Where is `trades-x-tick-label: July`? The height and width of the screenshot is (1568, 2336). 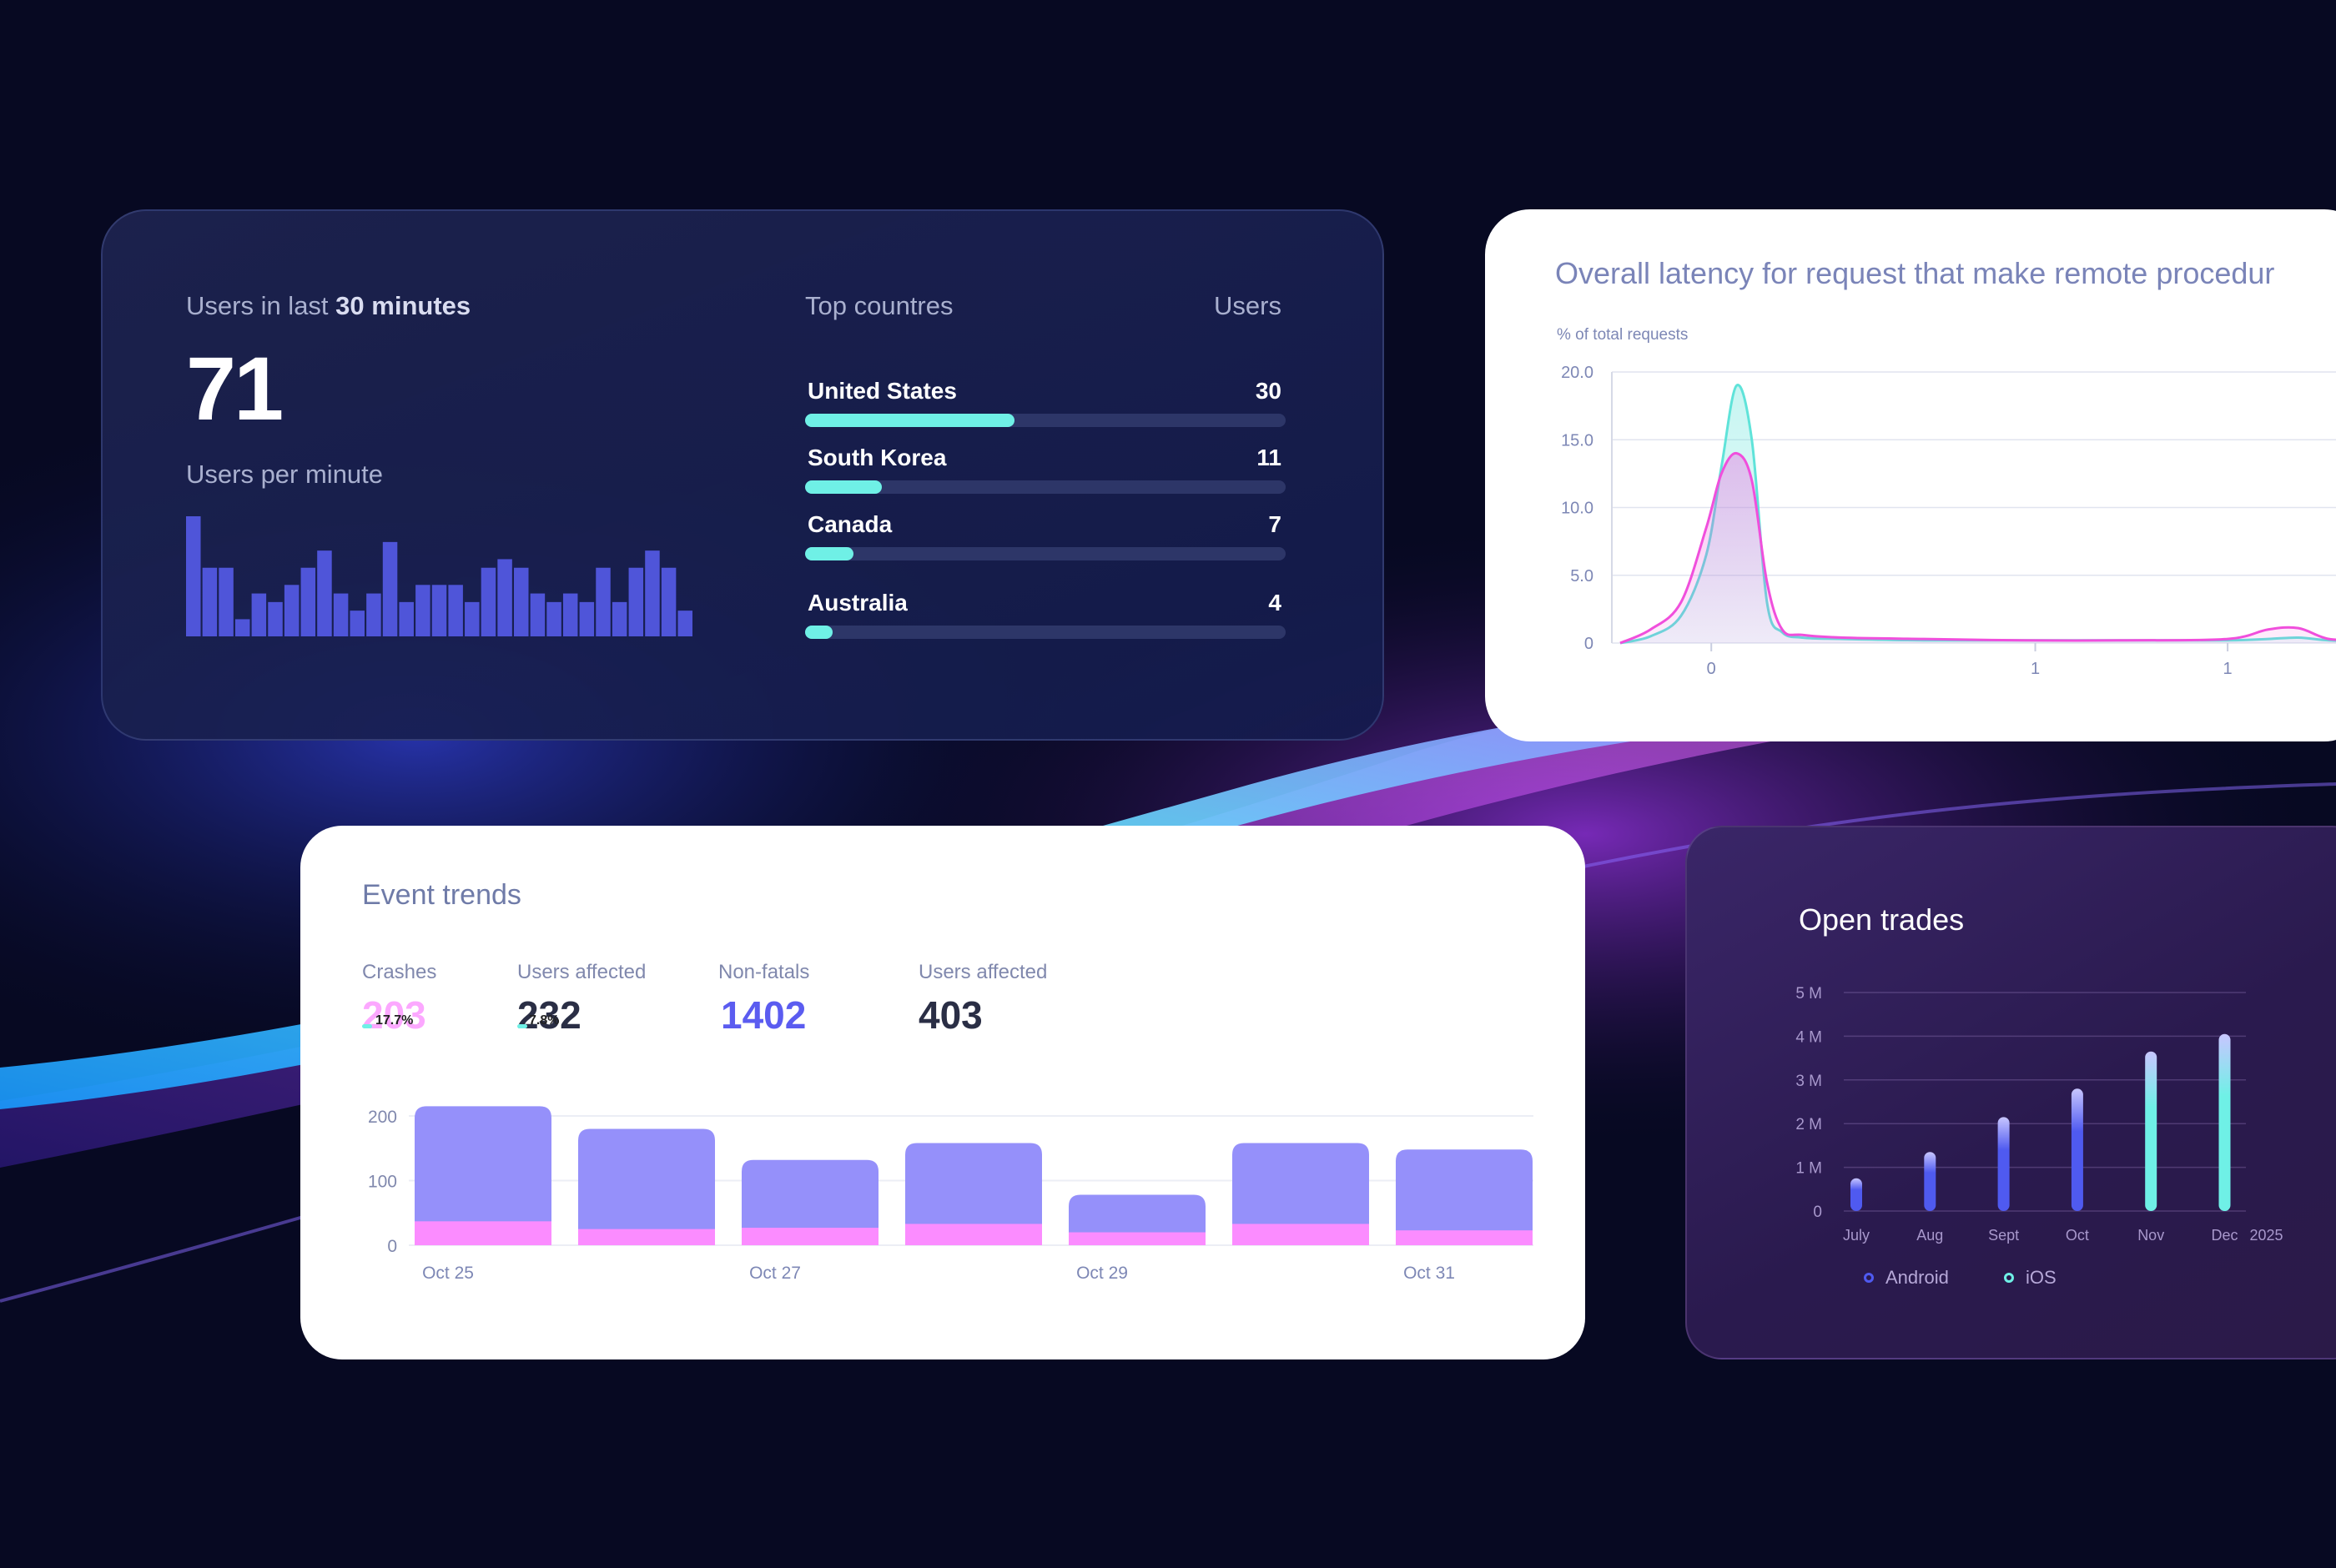 trades-x-tick-label: July is located at coordinates (1856, 1235).